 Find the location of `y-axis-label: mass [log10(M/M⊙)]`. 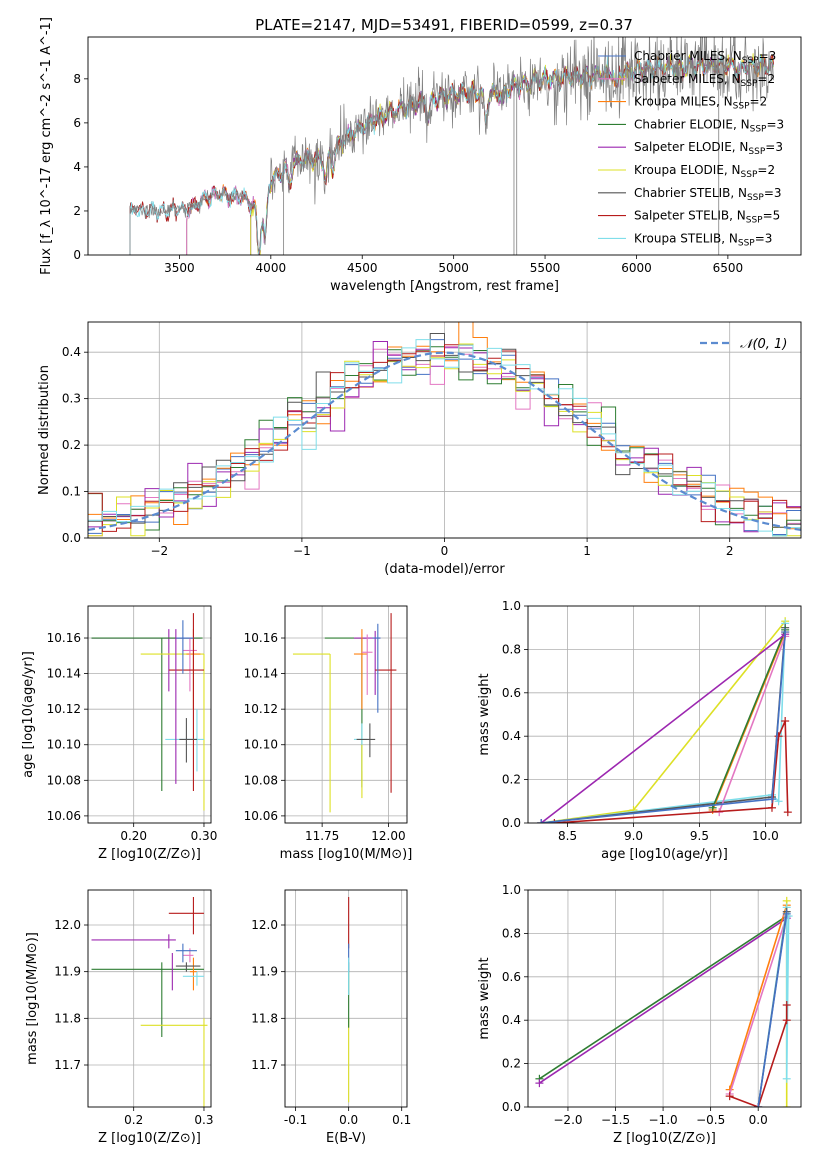

y-axis-label: mass [log10(M/M⊙)] is located at coordinates (32, 998).